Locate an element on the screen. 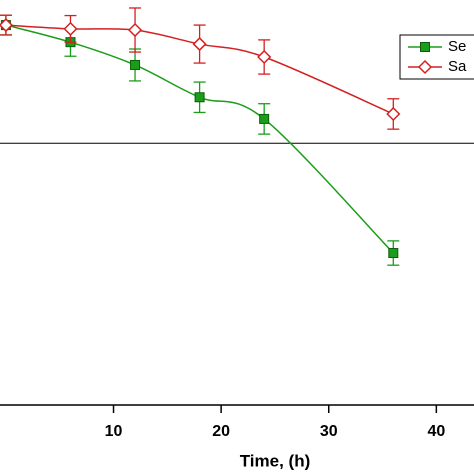 Image resolution: width=474 pixels, height=474 pixels. x-tick-label: 40 is located at coordinates (436, 431).